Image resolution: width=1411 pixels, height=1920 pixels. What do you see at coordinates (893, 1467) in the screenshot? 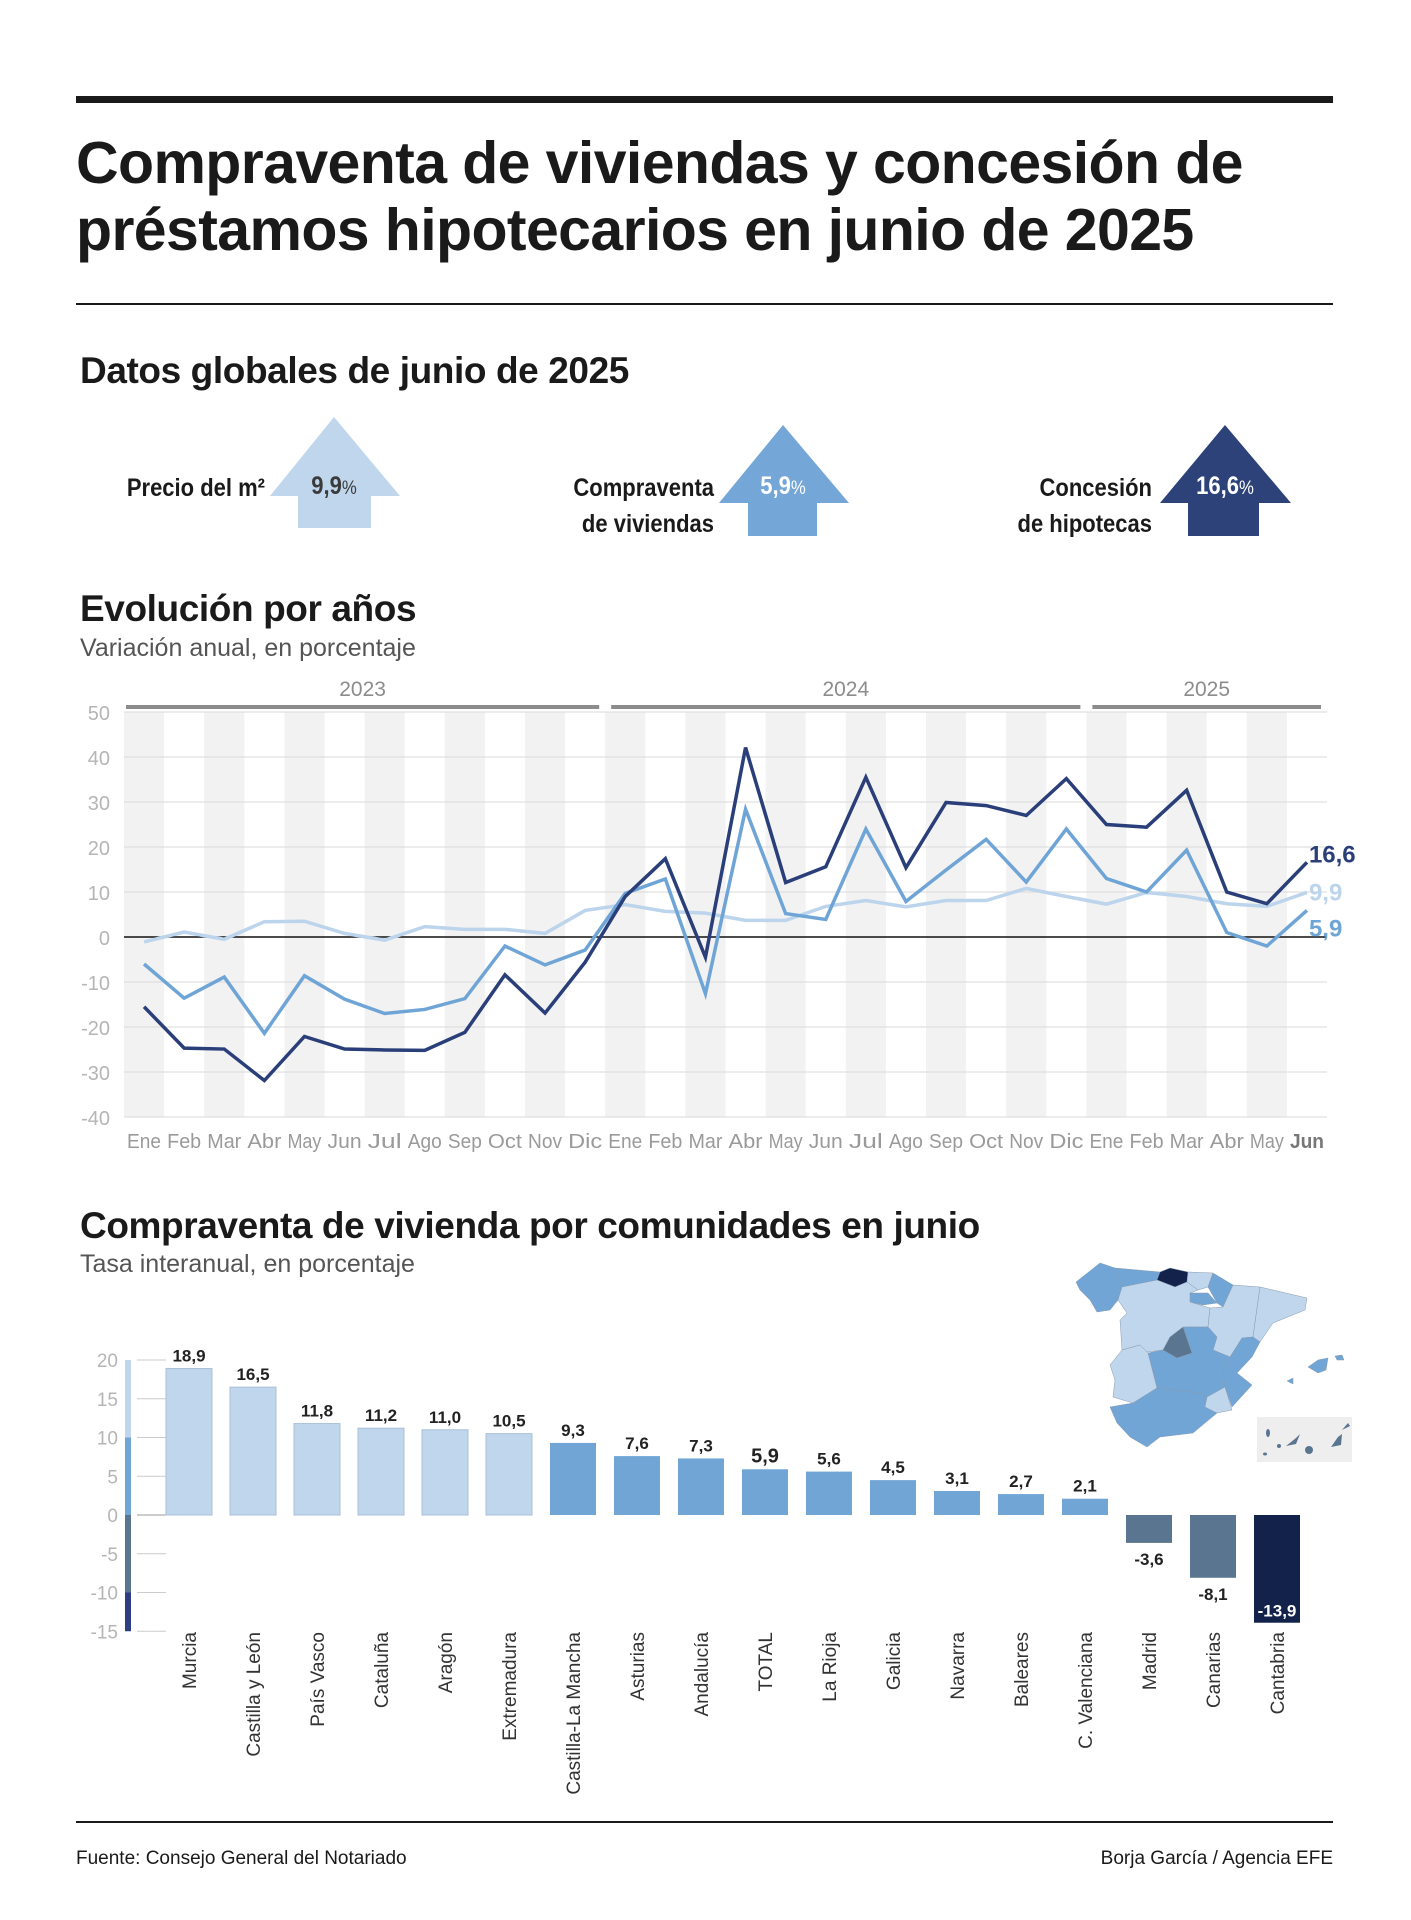
I see `bar-value-label: 4,5` at bounding box center [893, 1467].